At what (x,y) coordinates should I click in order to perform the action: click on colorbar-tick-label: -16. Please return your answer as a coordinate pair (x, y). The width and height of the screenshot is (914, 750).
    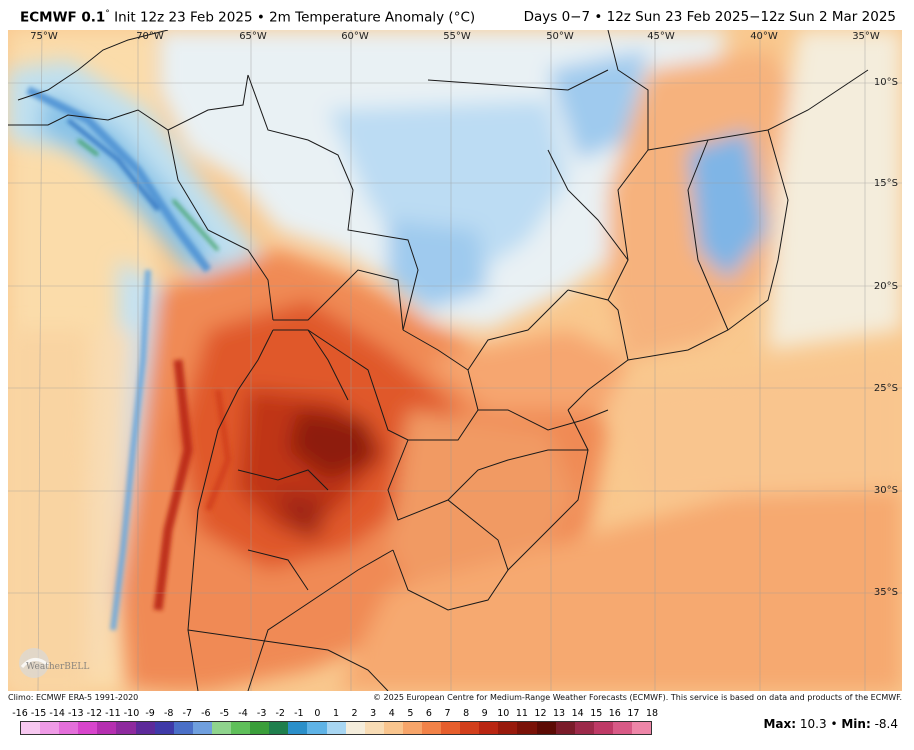
    Looking at the image, I should click on (20, 713).